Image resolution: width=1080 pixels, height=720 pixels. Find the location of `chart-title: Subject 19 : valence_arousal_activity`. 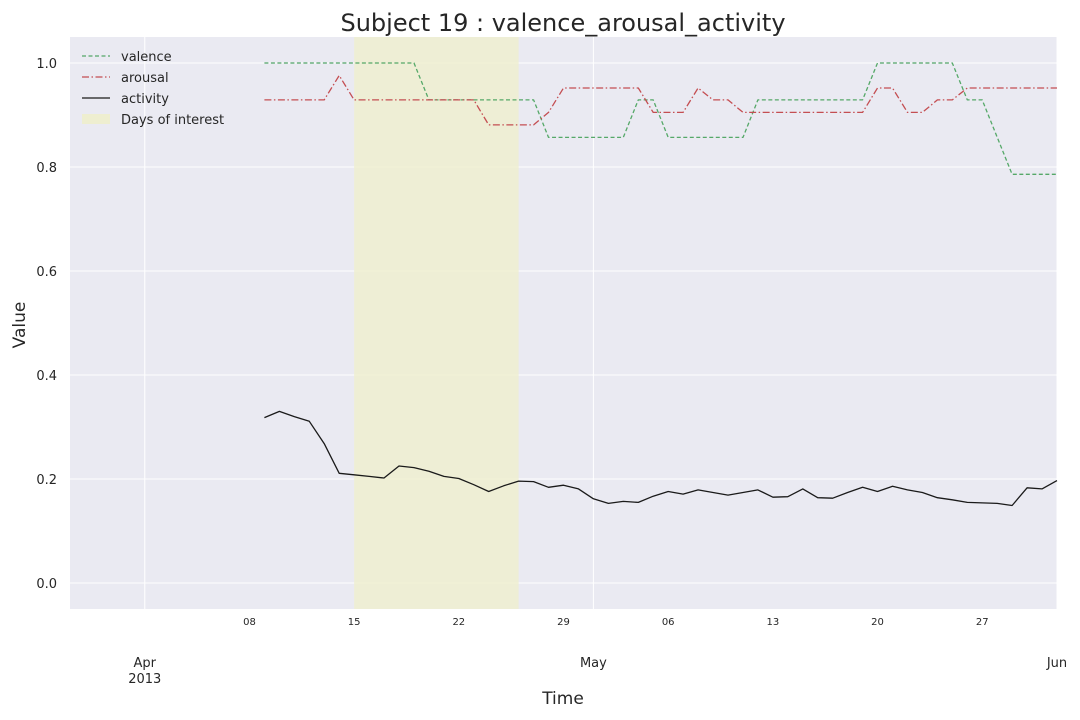

chart-title: Subject 19 : valence_arousal_activity is located at coordinates (562, 23).